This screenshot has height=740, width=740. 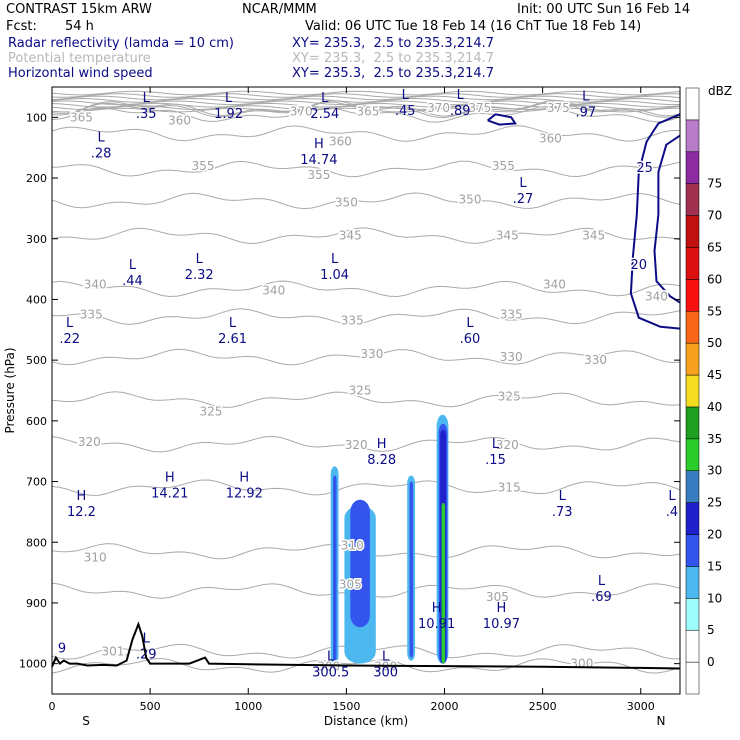 What do you see at coordinates (36, 178) in the screenshot?
I see `y-tick-label-1: 200` at bounding box center [36, 178].